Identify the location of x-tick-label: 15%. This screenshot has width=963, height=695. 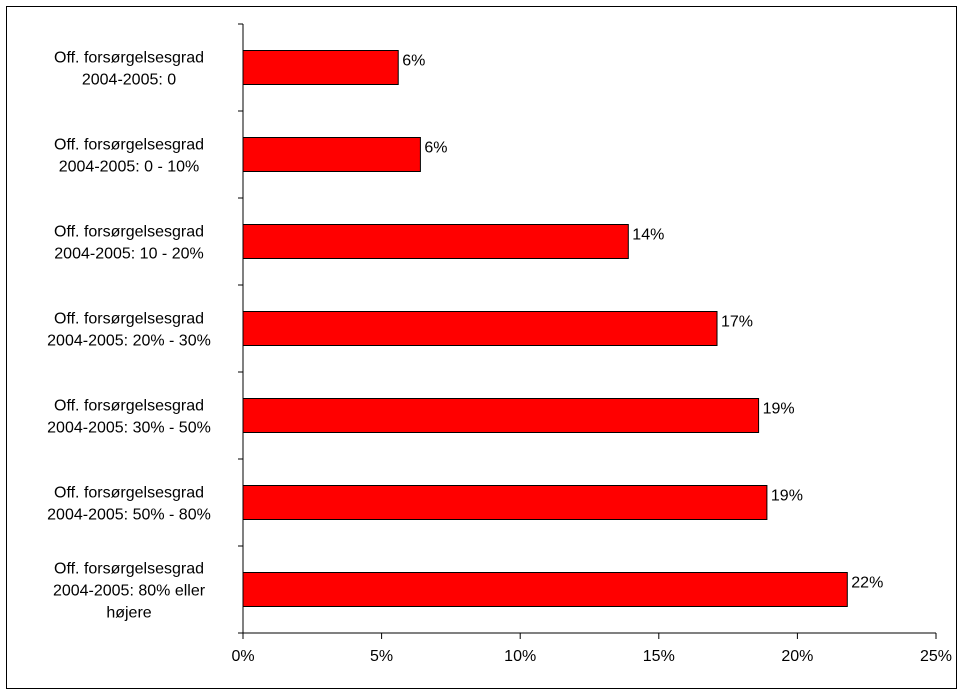
(659, 656).